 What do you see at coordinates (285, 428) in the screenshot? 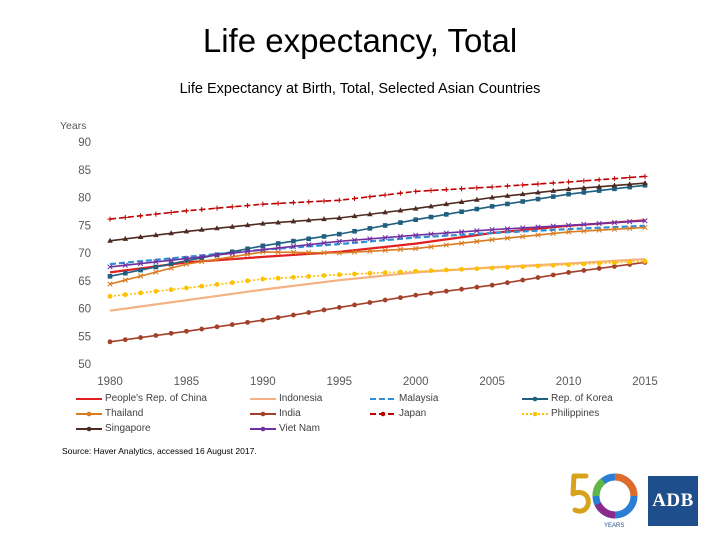
I see `legend-item-viet-nam: Viet Nam` at bounding box center [285, 428].